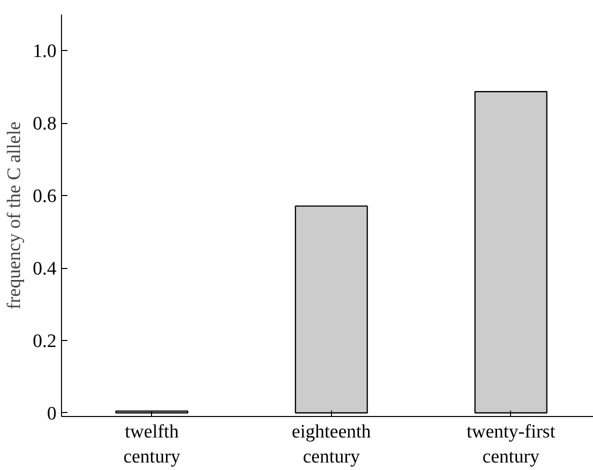 The image size is (593, 470). I want to click on y-axis-title: frequency of the C allele, so click(14, 216).